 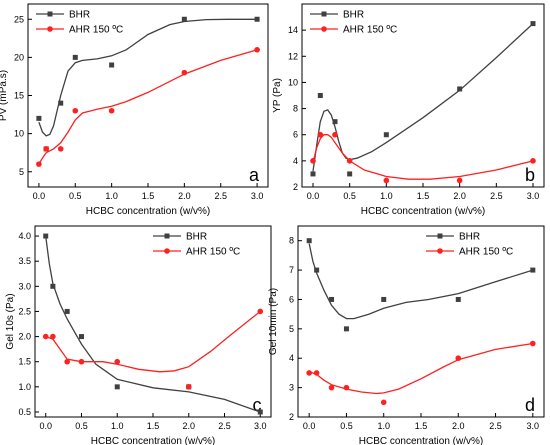 What do you see at coordinates (530, 175) in the screenshot?
I see `panel-letter: b` at bounding box center [530, 175].